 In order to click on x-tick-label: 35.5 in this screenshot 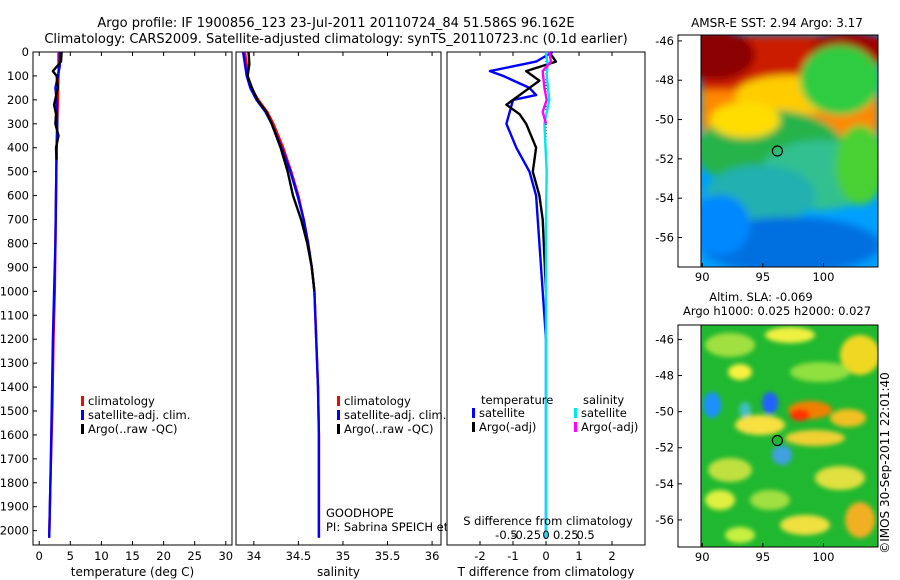, I will do `click(388, 556)`.